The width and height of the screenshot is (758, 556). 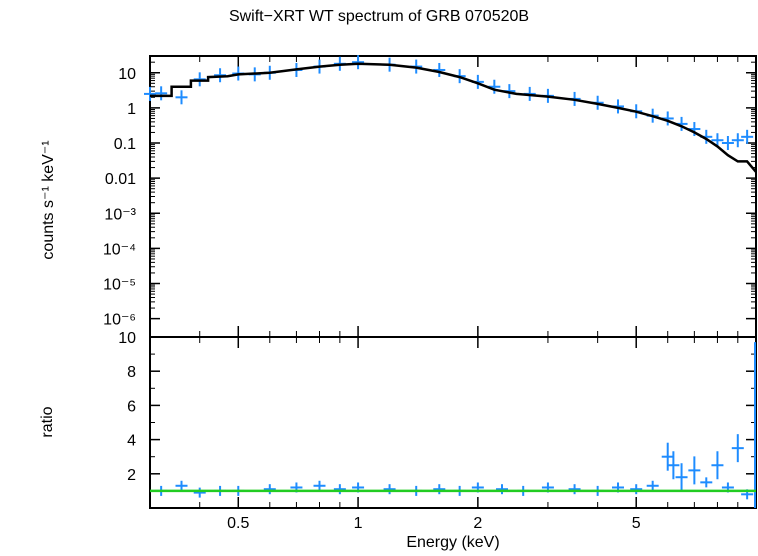 I want to click on x-tick-label: 2, so click(x=477, y=523).